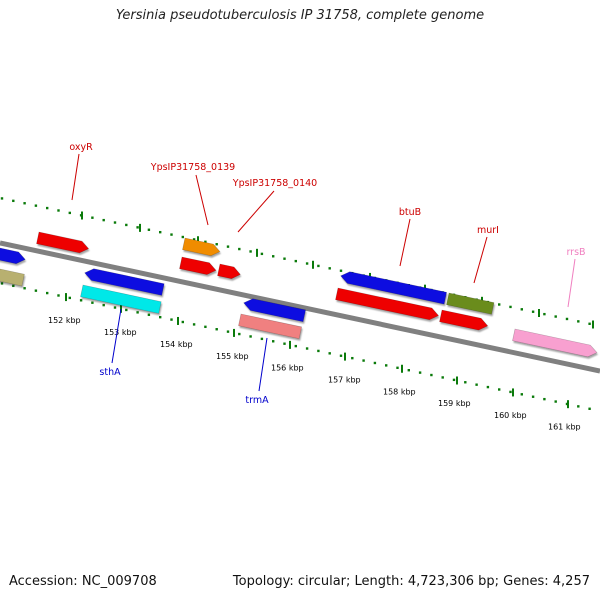 This screenshot has height=600, width=600. I want to click on btuB-leader-line, so click(405, 242).